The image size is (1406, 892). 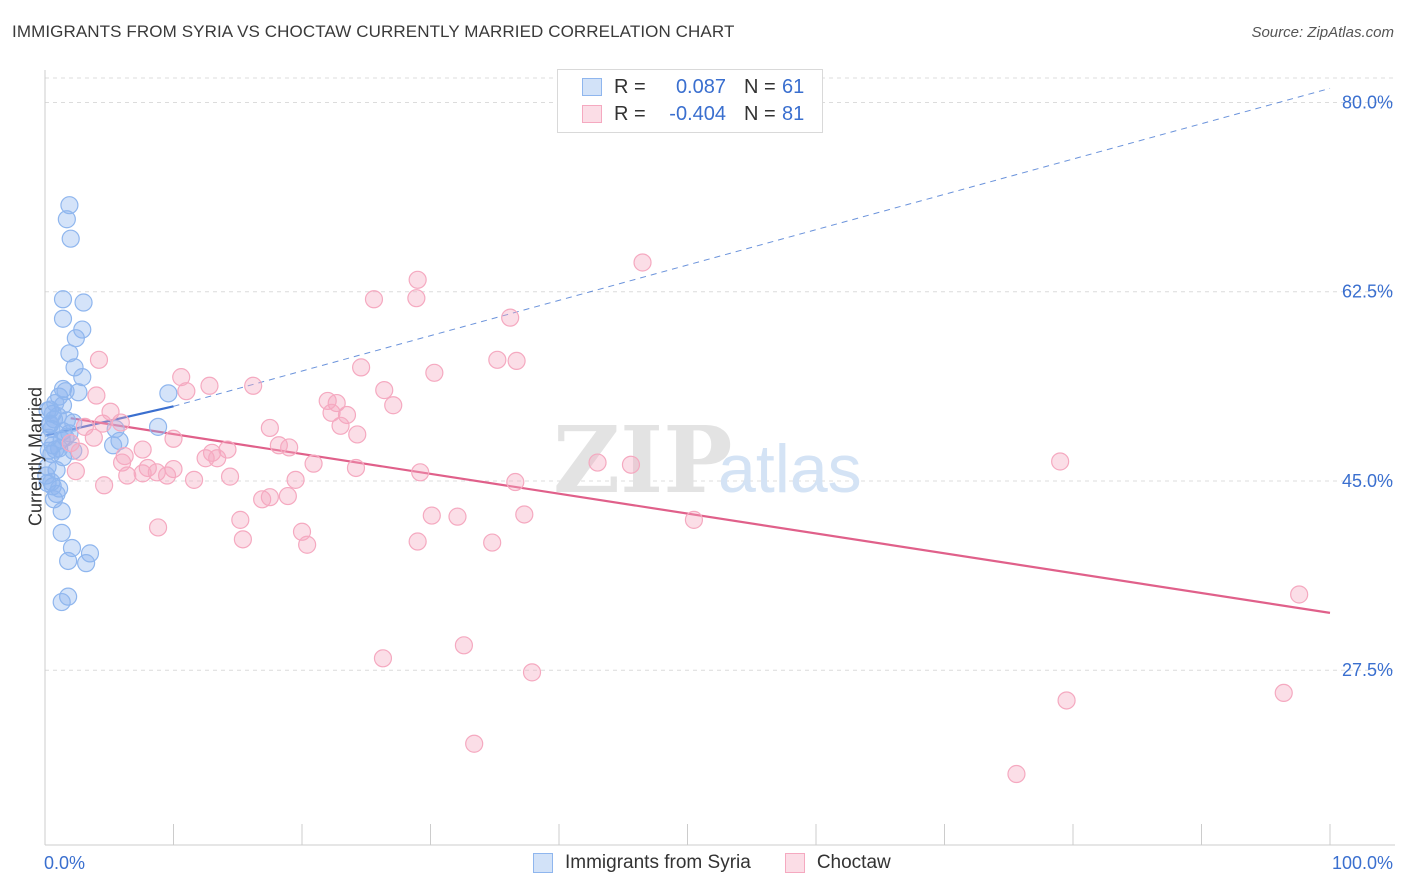 What do you see at coordinates (1367, 481) in the screenshot?
I see `y-tick-label: 45.0%` at bounding box center [1367, 481].